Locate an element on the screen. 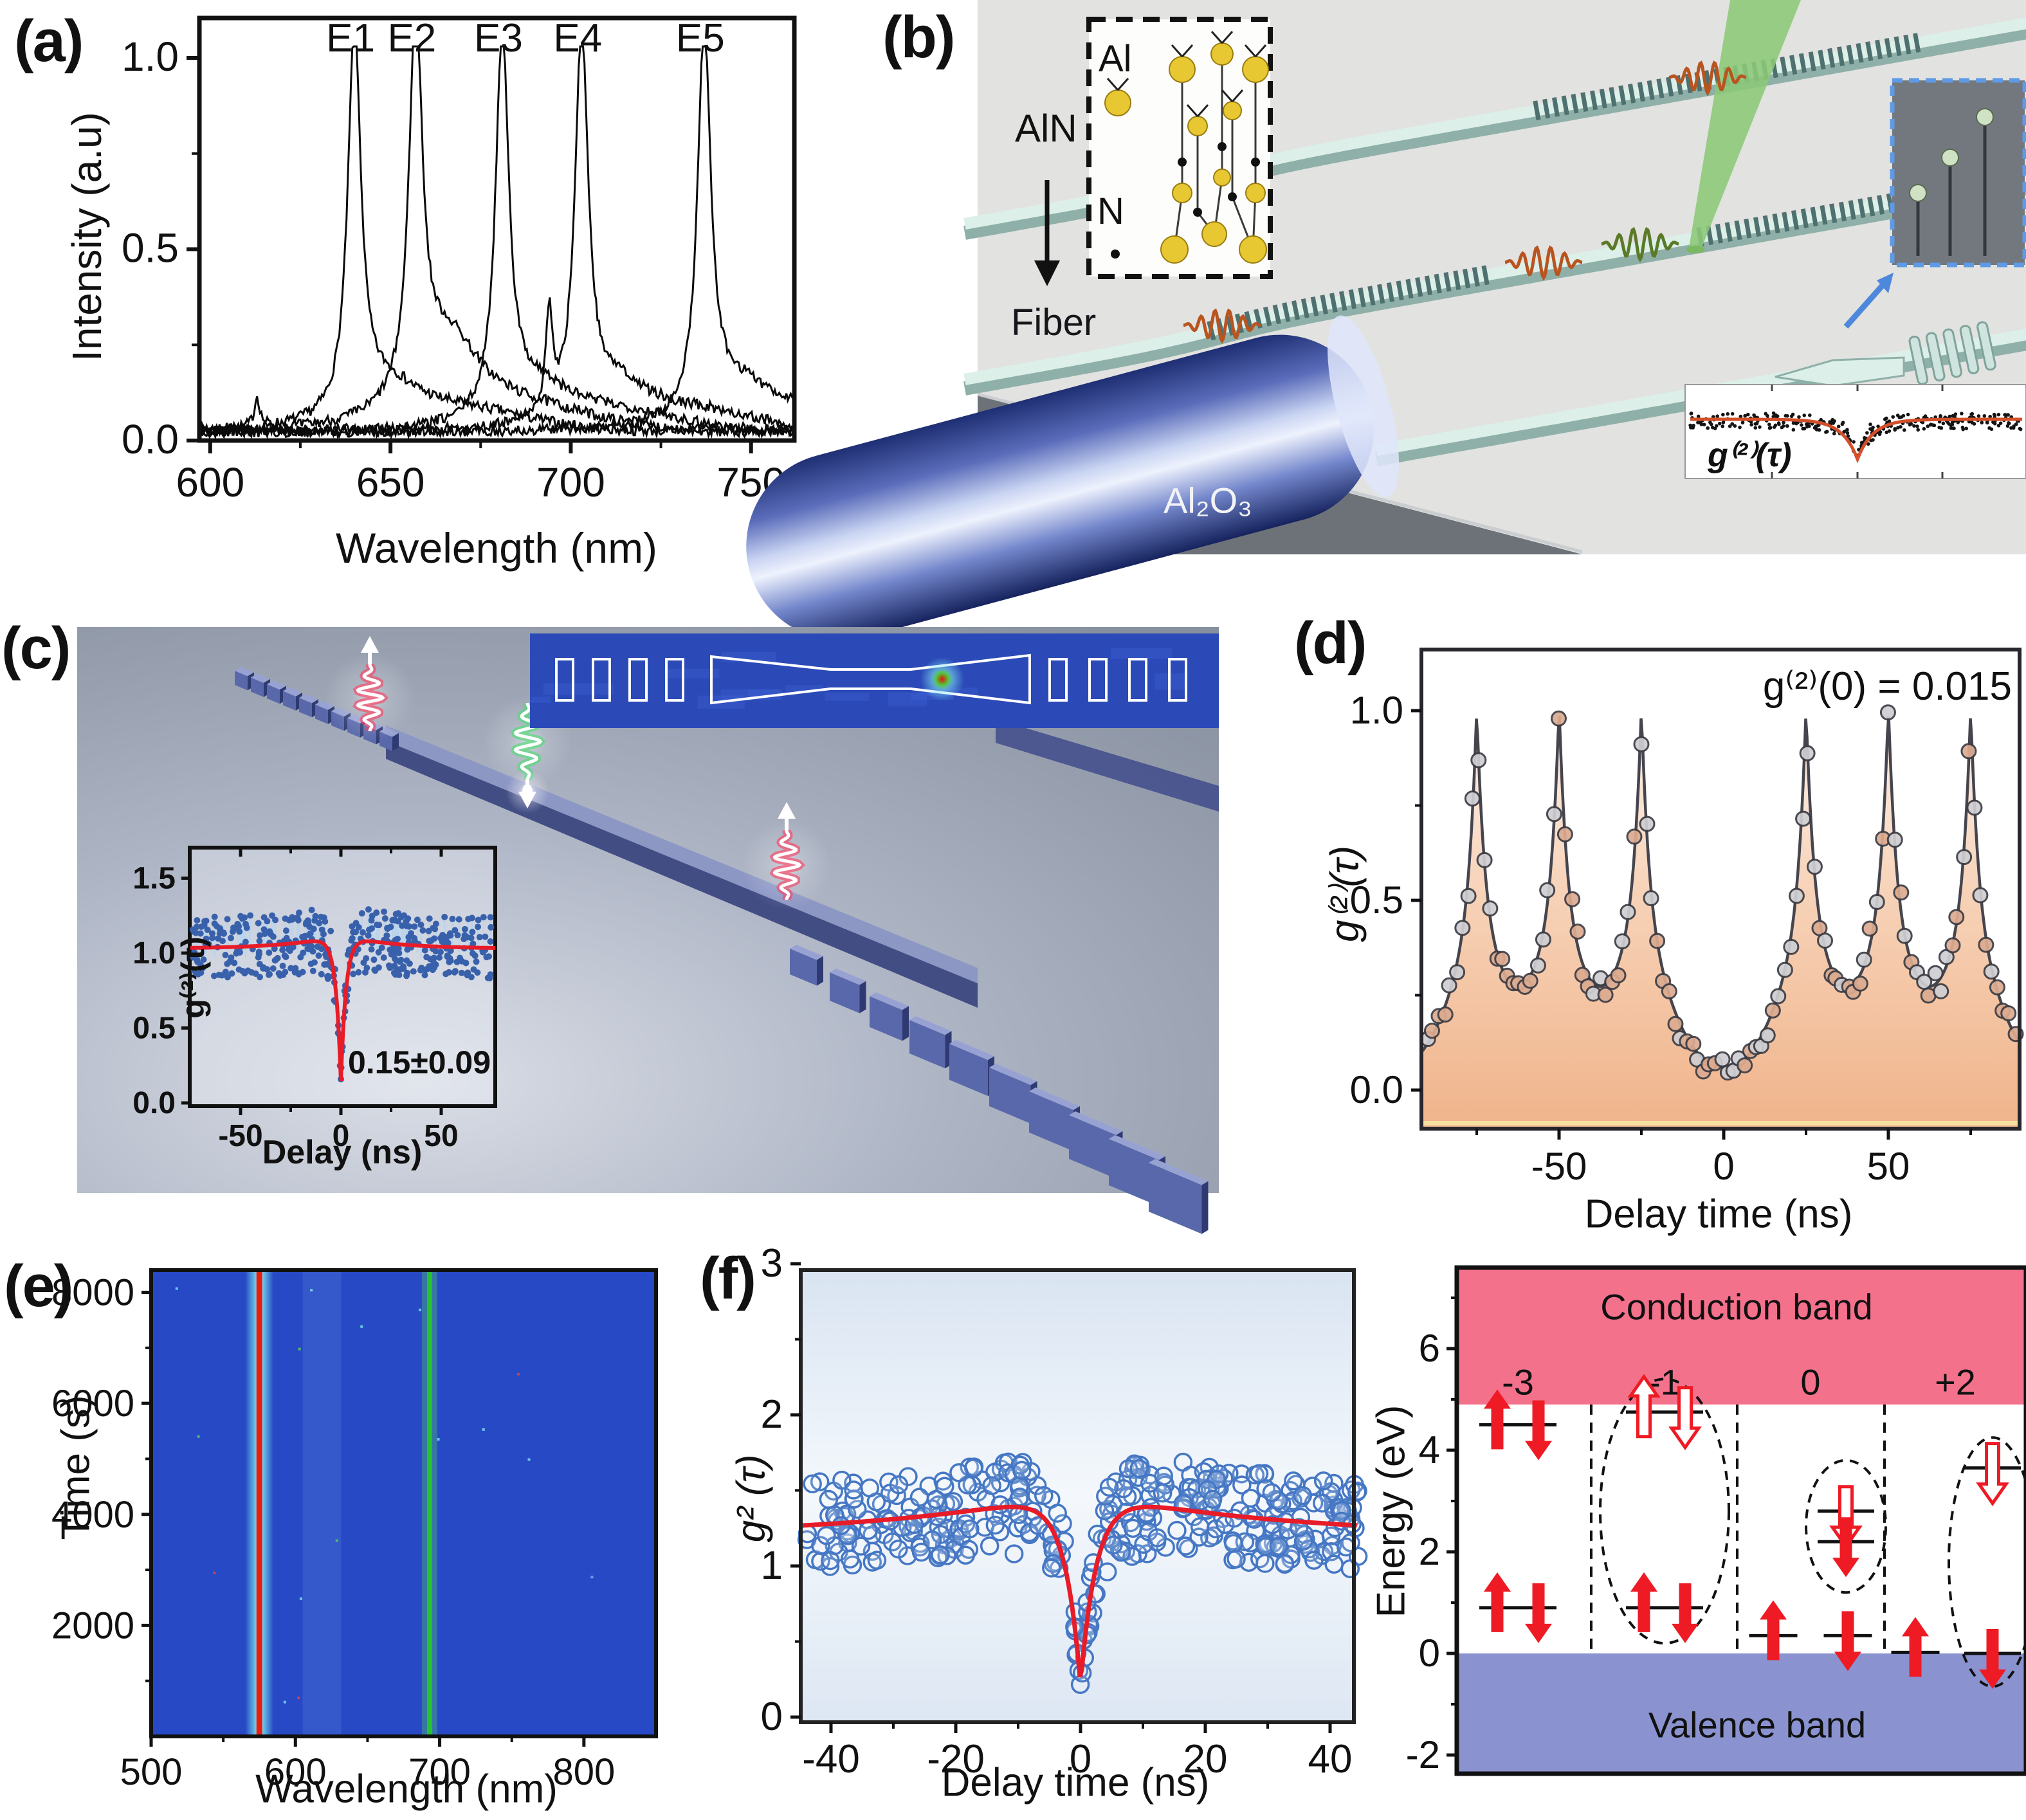 This screenshot has height=1820, width=2026. spectrum-trace-E2 is located at coordinates (496, 242).